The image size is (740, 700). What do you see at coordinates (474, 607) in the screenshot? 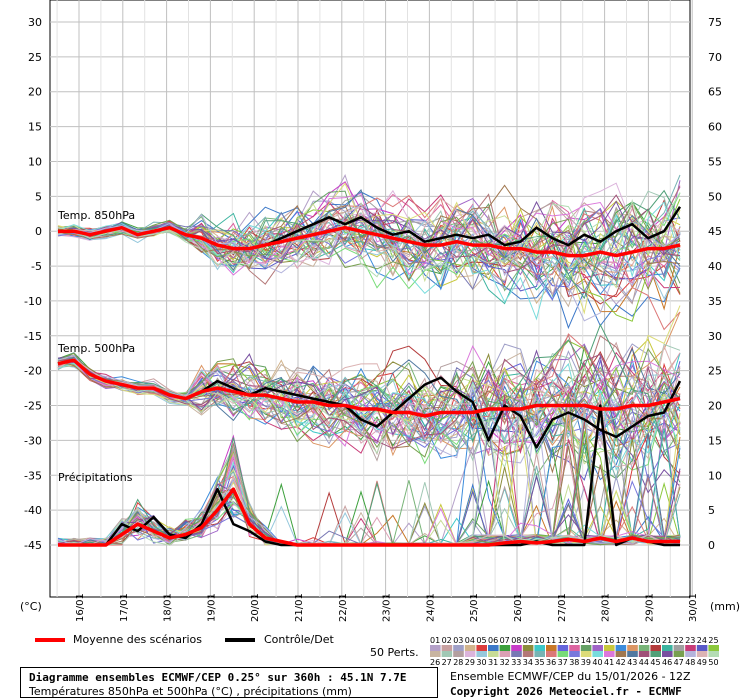
I see `date-label: 25/01` at bounding box center [474, 607].